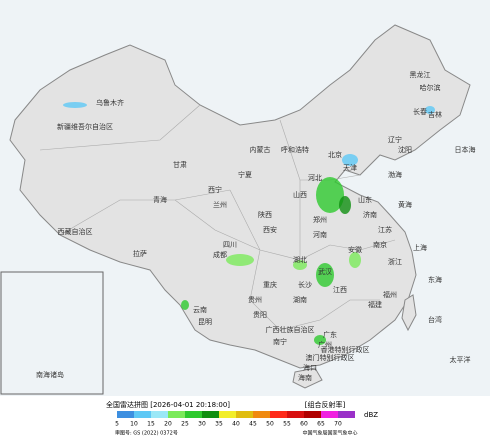 Image resolution: width=490 pixels, height=439 pixels. I want to click on place-label: 天津, so click(350, 168).